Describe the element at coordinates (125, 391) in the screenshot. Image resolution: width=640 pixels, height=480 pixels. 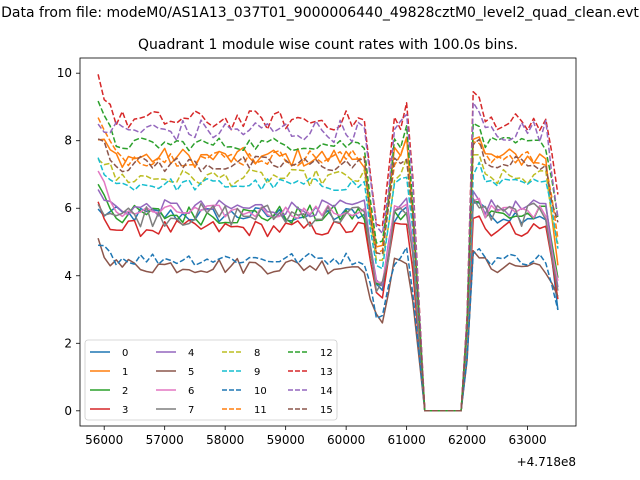
I see `legend-label-2: 2` at that location.